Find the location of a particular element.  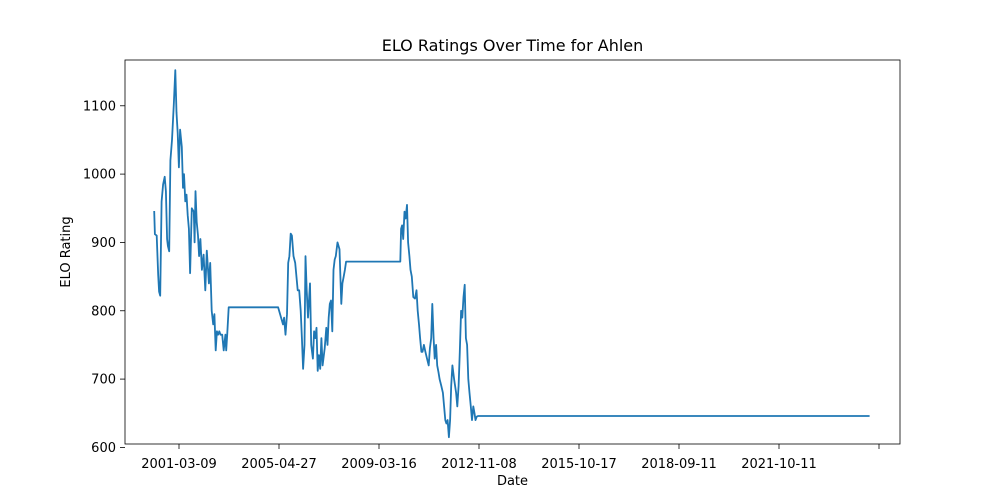

y-tick-label: 1000 is located at coordinates (99, 175).